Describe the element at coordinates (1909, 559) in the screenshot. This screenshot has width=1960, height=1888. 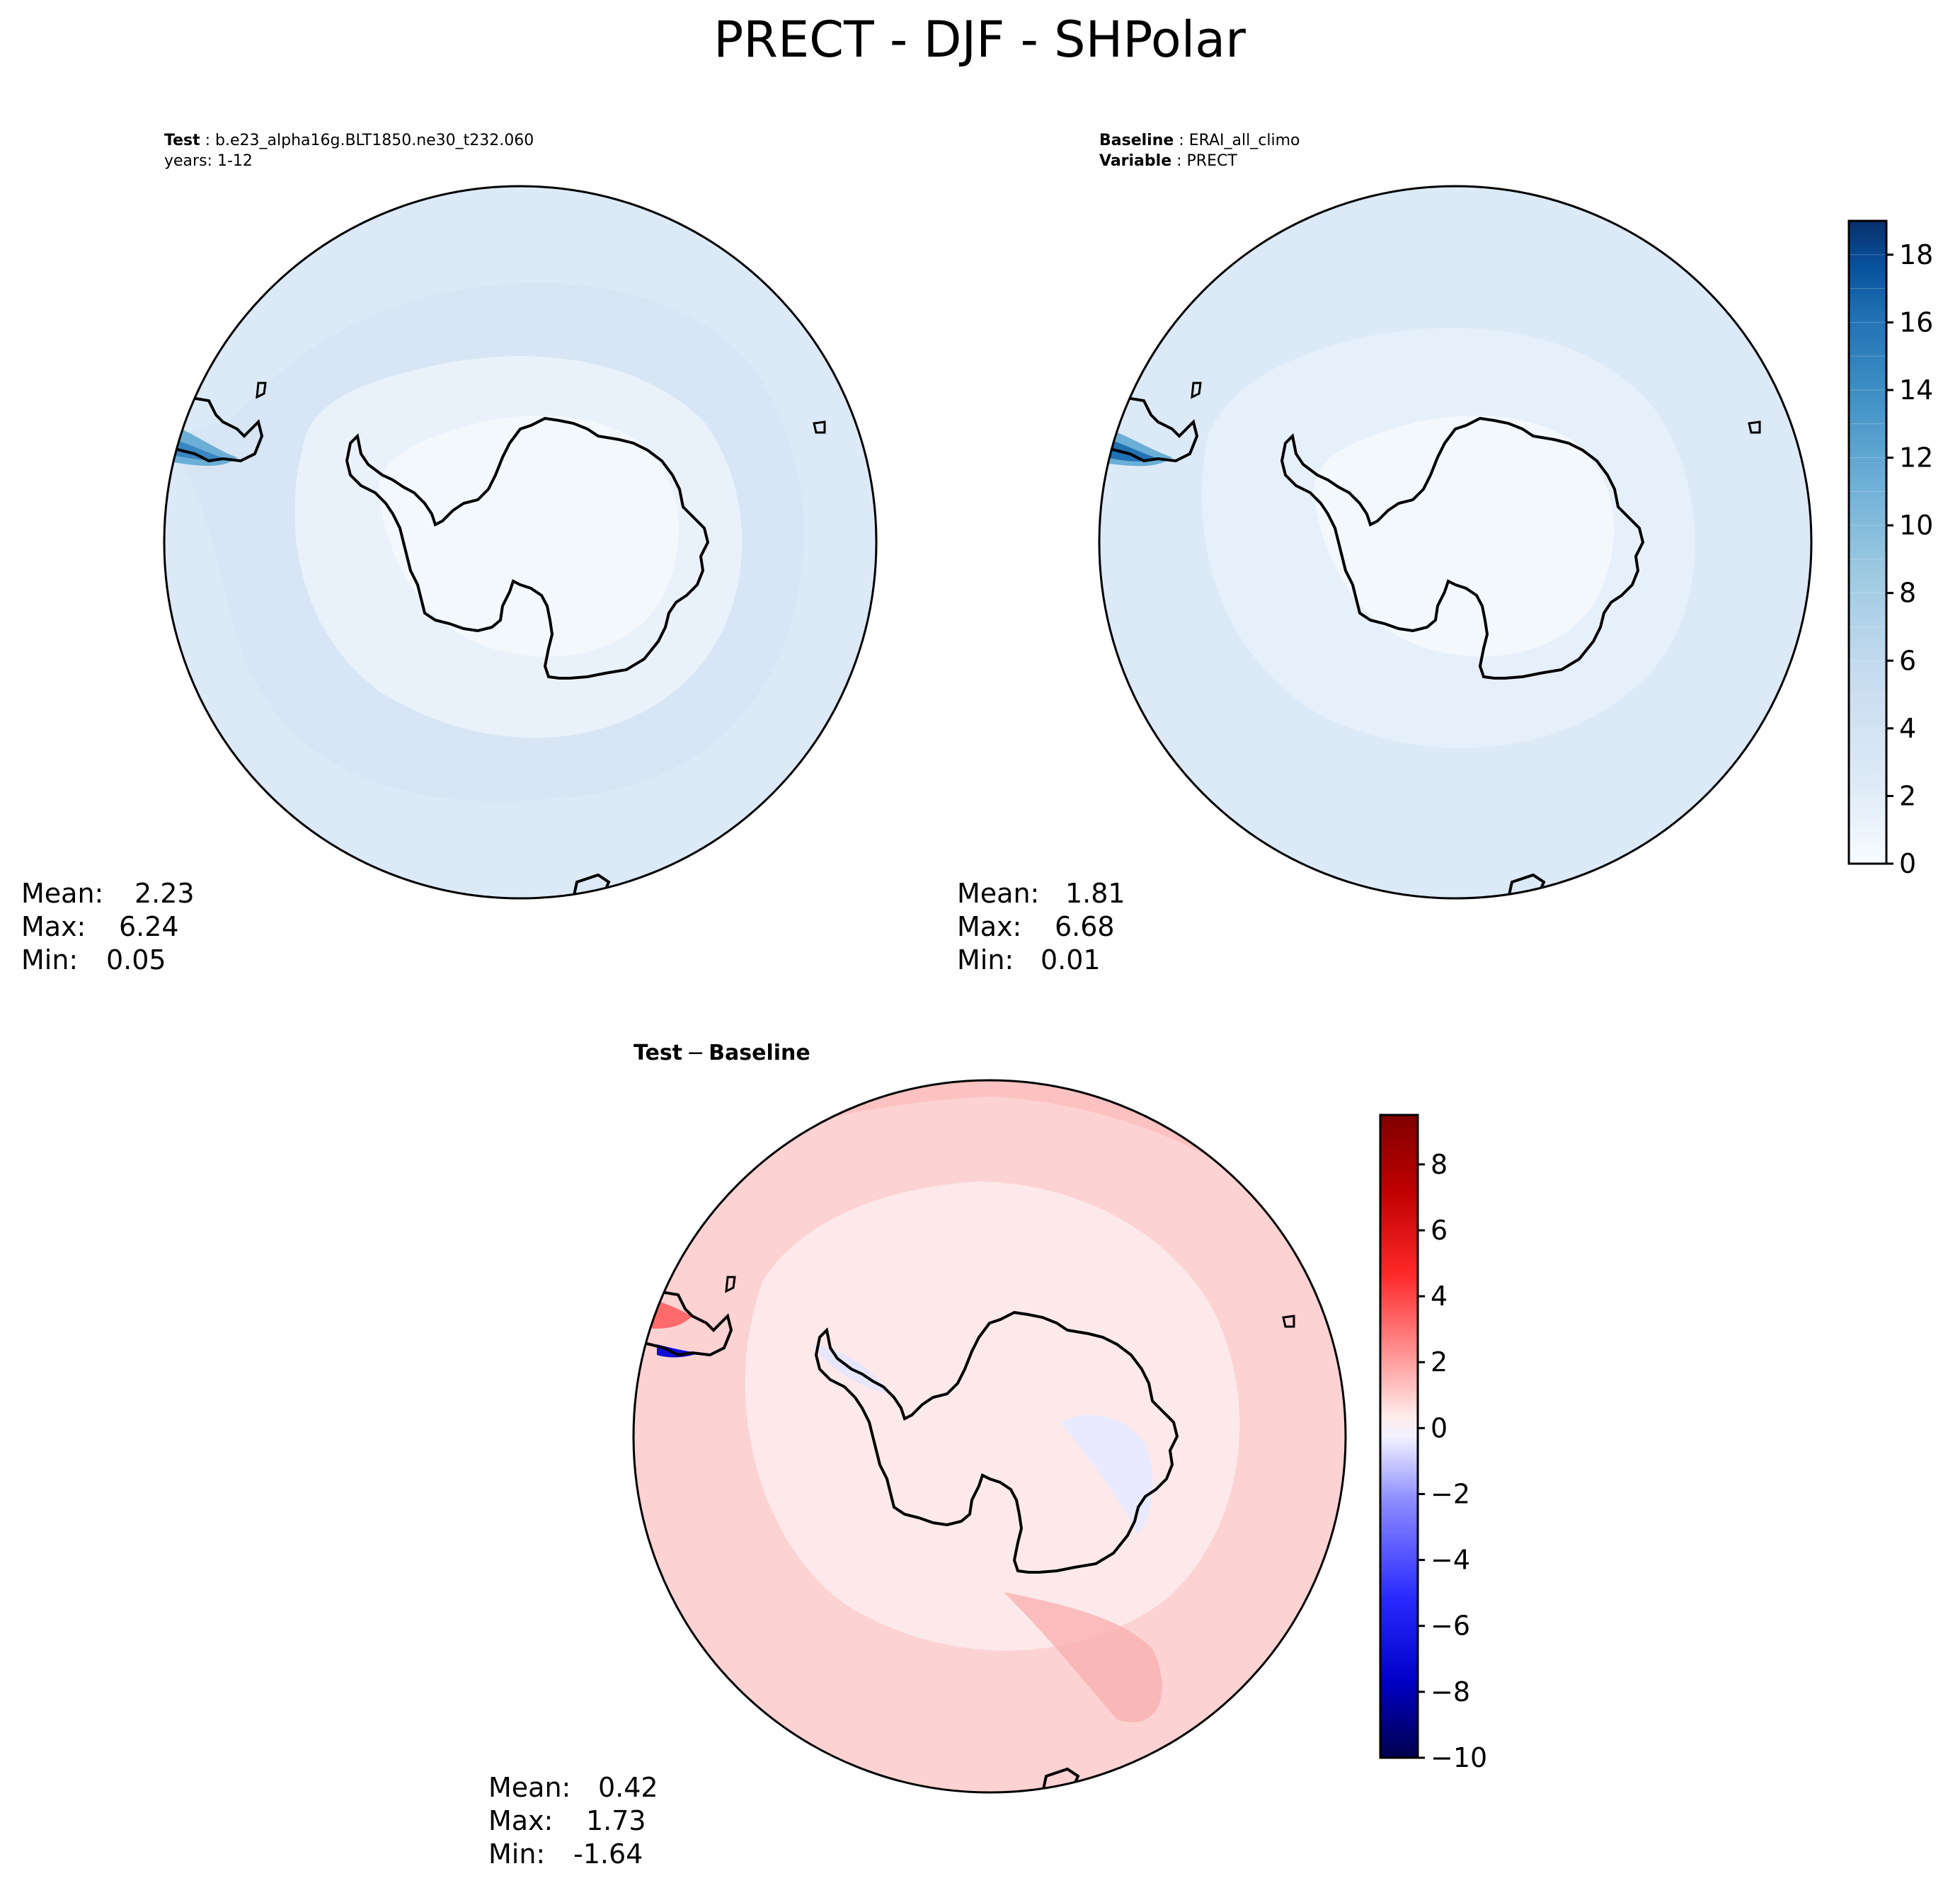
I see `blues-colorbar-ticks: 0 2 4 6 8 10 12 14 16 18` at that location.